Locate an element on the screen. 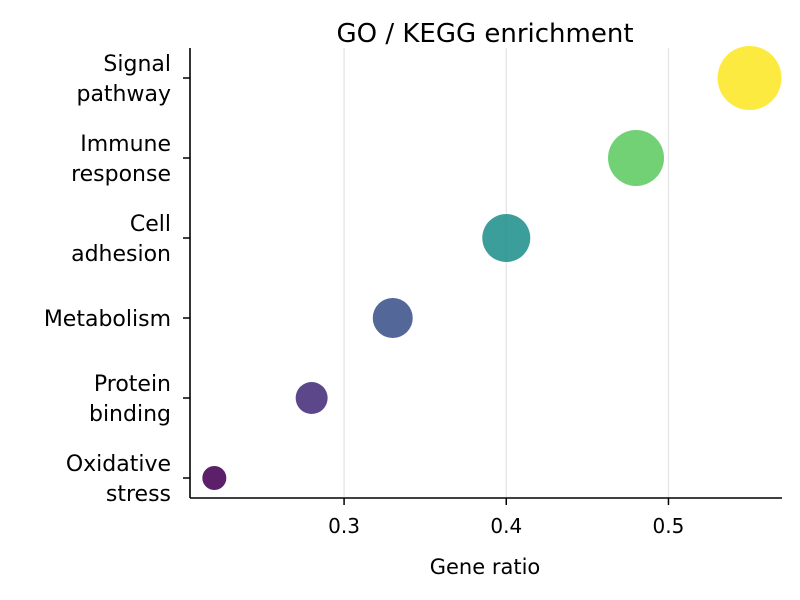 The image size is (800, 600). x-tick-label: 0.3 is located at coordinates (344, 526).